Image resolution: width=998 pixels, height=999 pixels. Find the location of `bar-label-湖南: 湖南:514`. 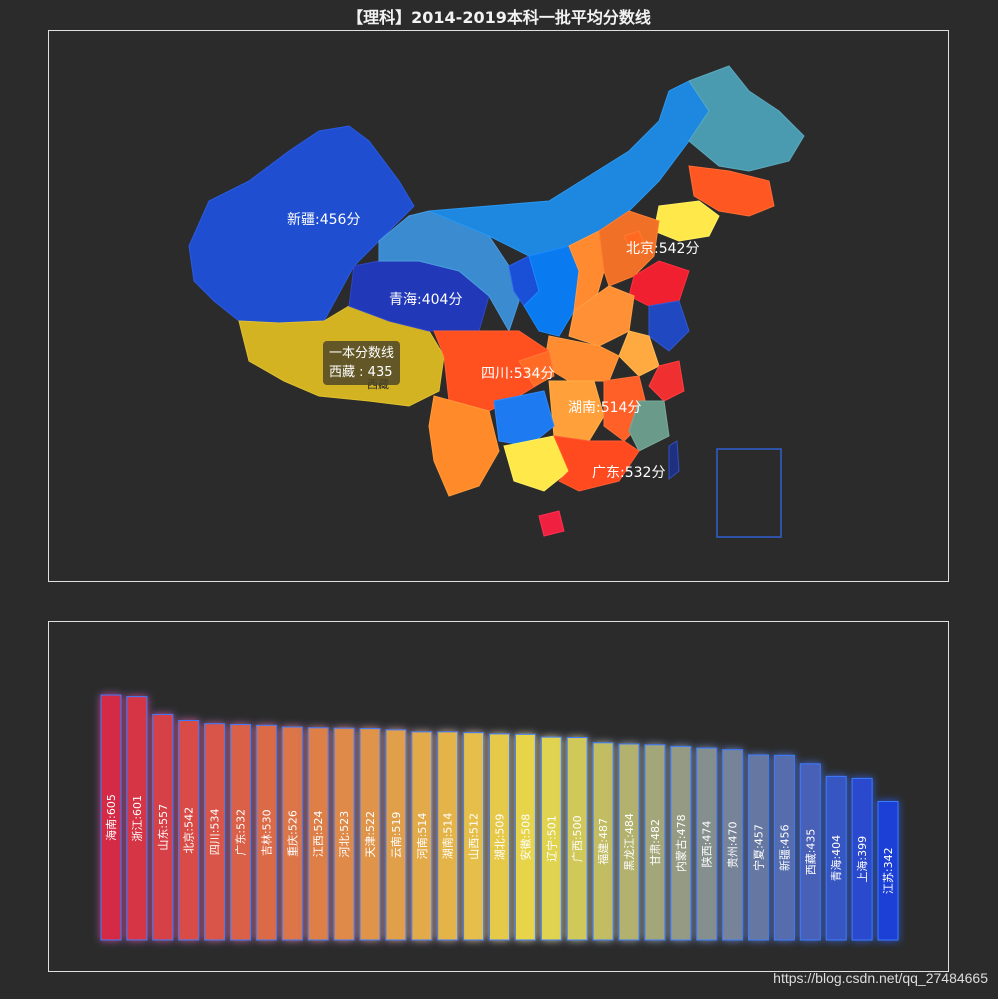

bar-label-湖南: 湖南:514 is located at coordinates (448, 836).